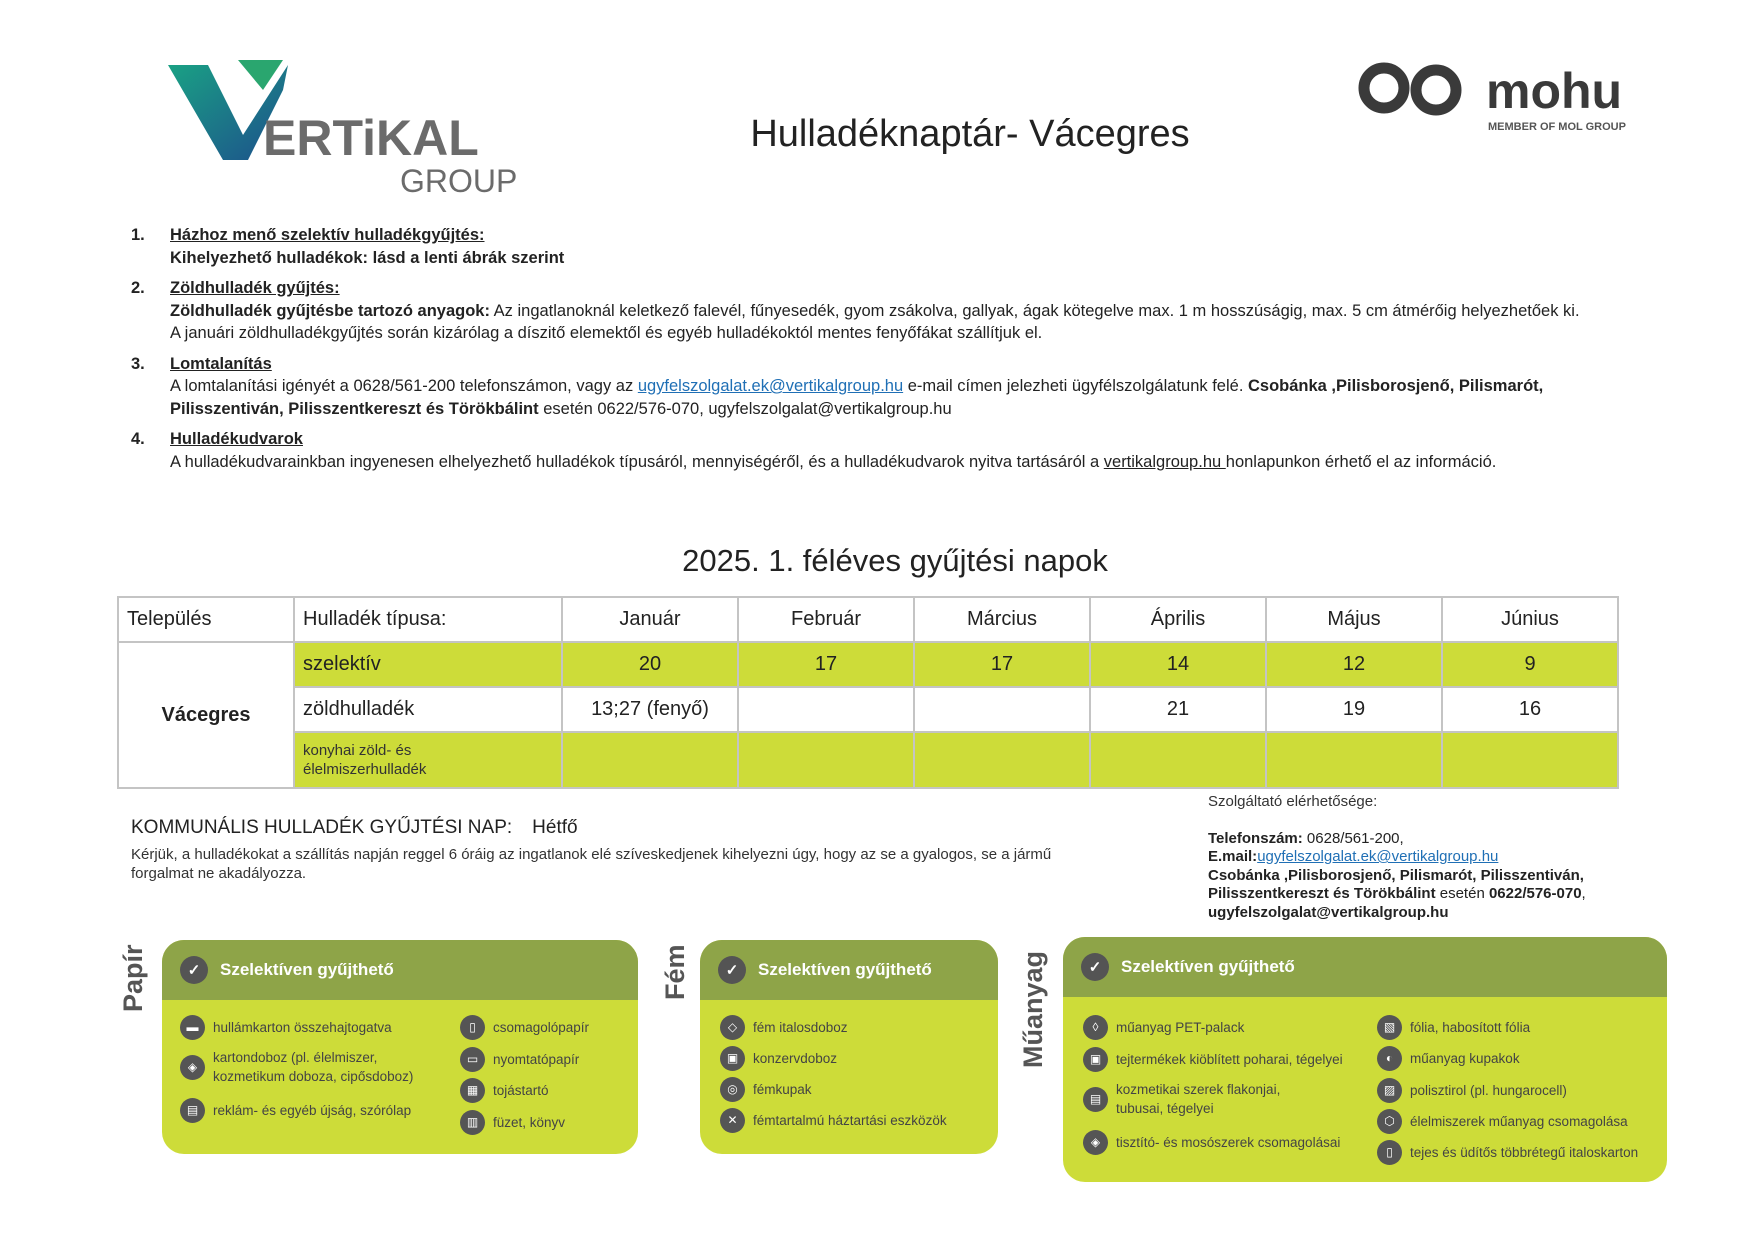  I want to click on communal-collection-day: KOMMUNÁLIS HULLADÉK GYŰJTÉSI NAP: Hétfő, so click(354, 828).